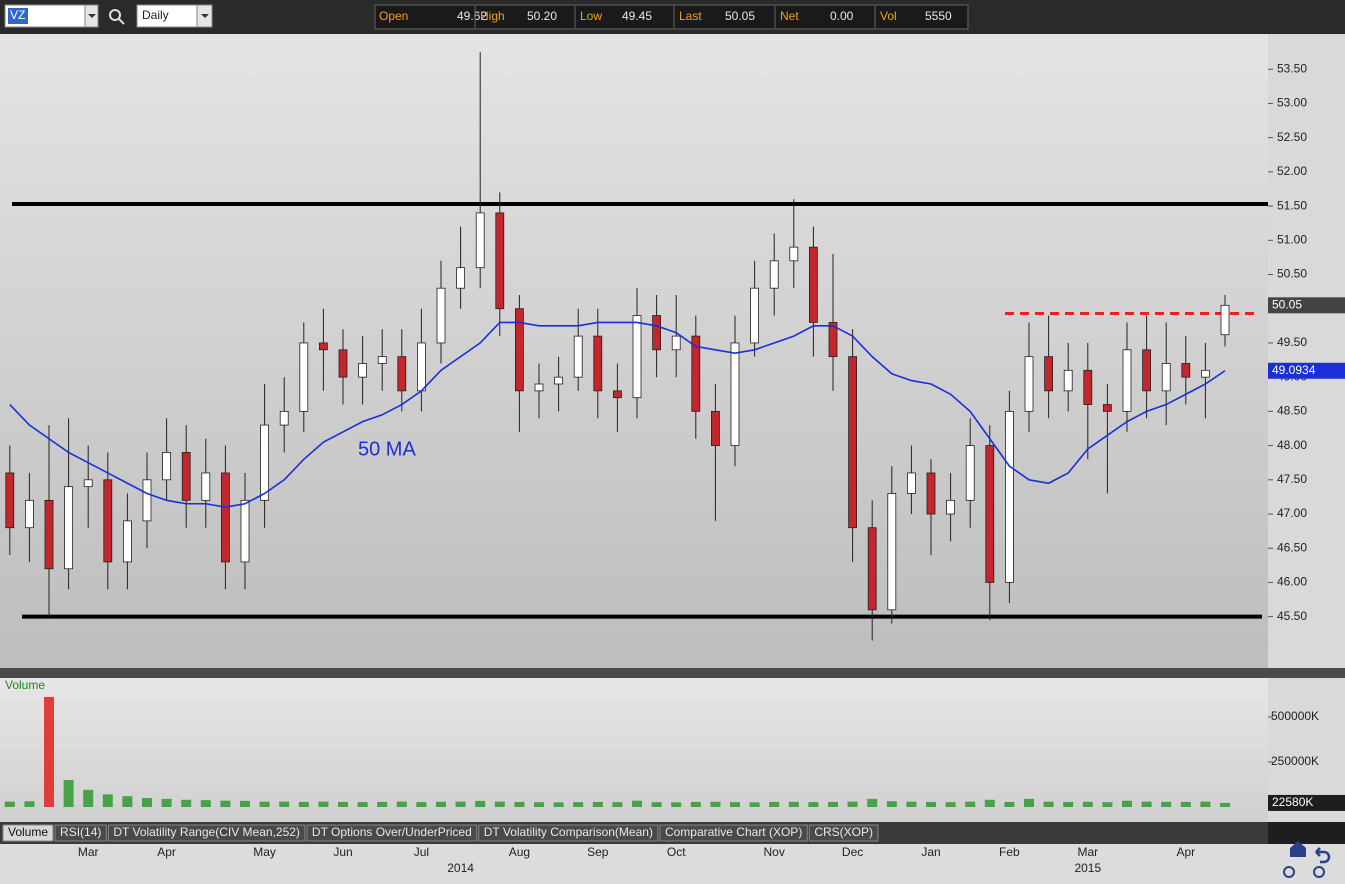 The height and width of the screenshot is (884, 1345). Describe the element at coordinates (155, 15) in the screenshot. I see `interval: Daily` at that location.